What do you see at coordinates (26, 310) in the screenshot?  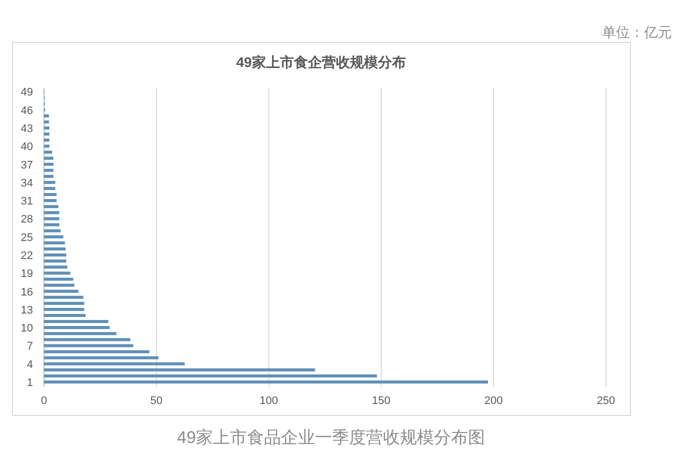 I see `y-tick-label: 13` at bounding box center [26, 310].